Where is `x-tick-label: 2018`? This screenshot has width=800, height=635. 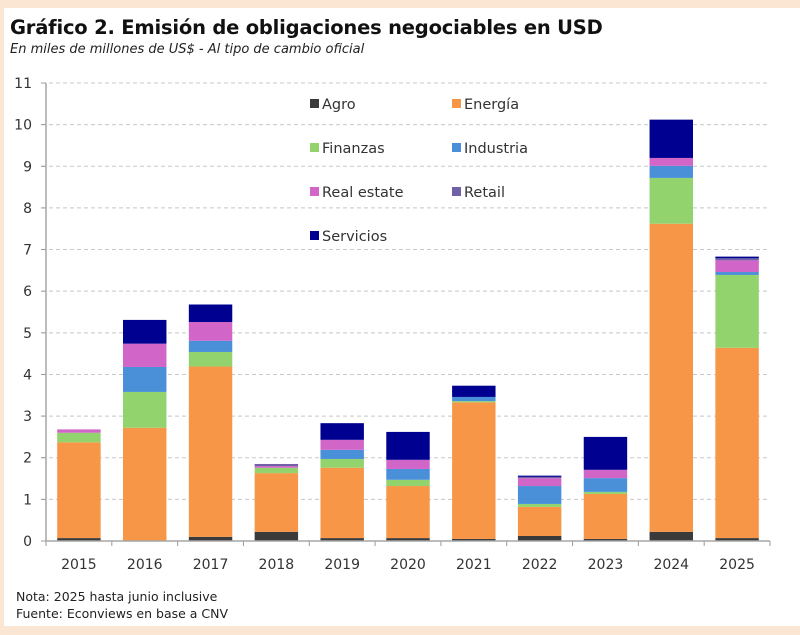
x-tick-label: 2018 is located at coordinates (277, 565).